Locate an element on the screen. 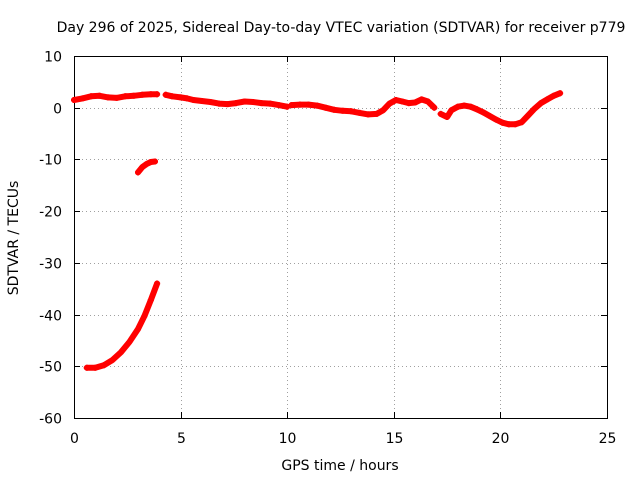 The image size is (640, 480). x-tick-label: 25 is located at coordinates (608, 439).